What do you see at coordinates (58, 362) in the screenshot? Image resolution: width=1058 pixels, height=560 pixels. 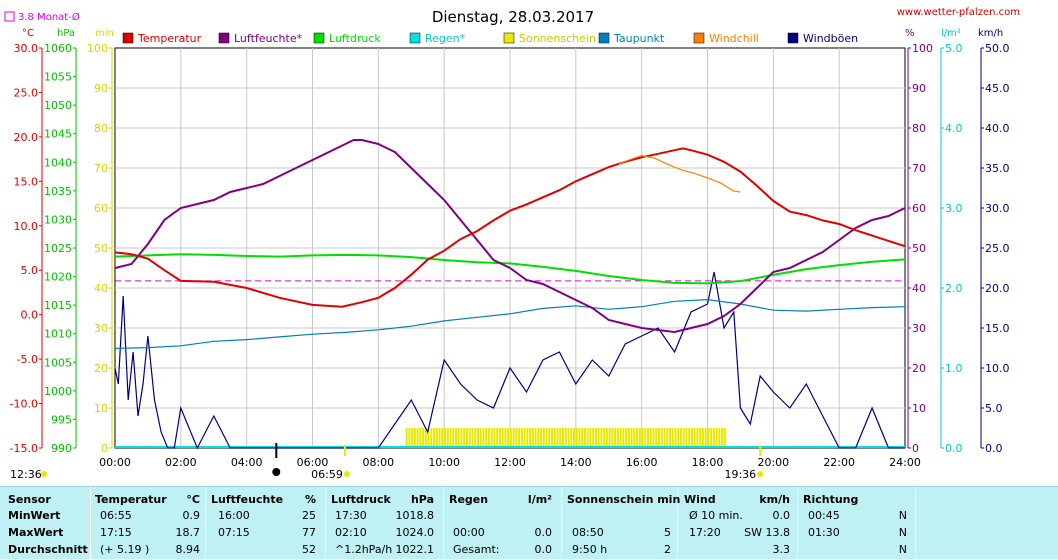 I see `axis-tick-label: 1005` at bounding box center [58, 362].